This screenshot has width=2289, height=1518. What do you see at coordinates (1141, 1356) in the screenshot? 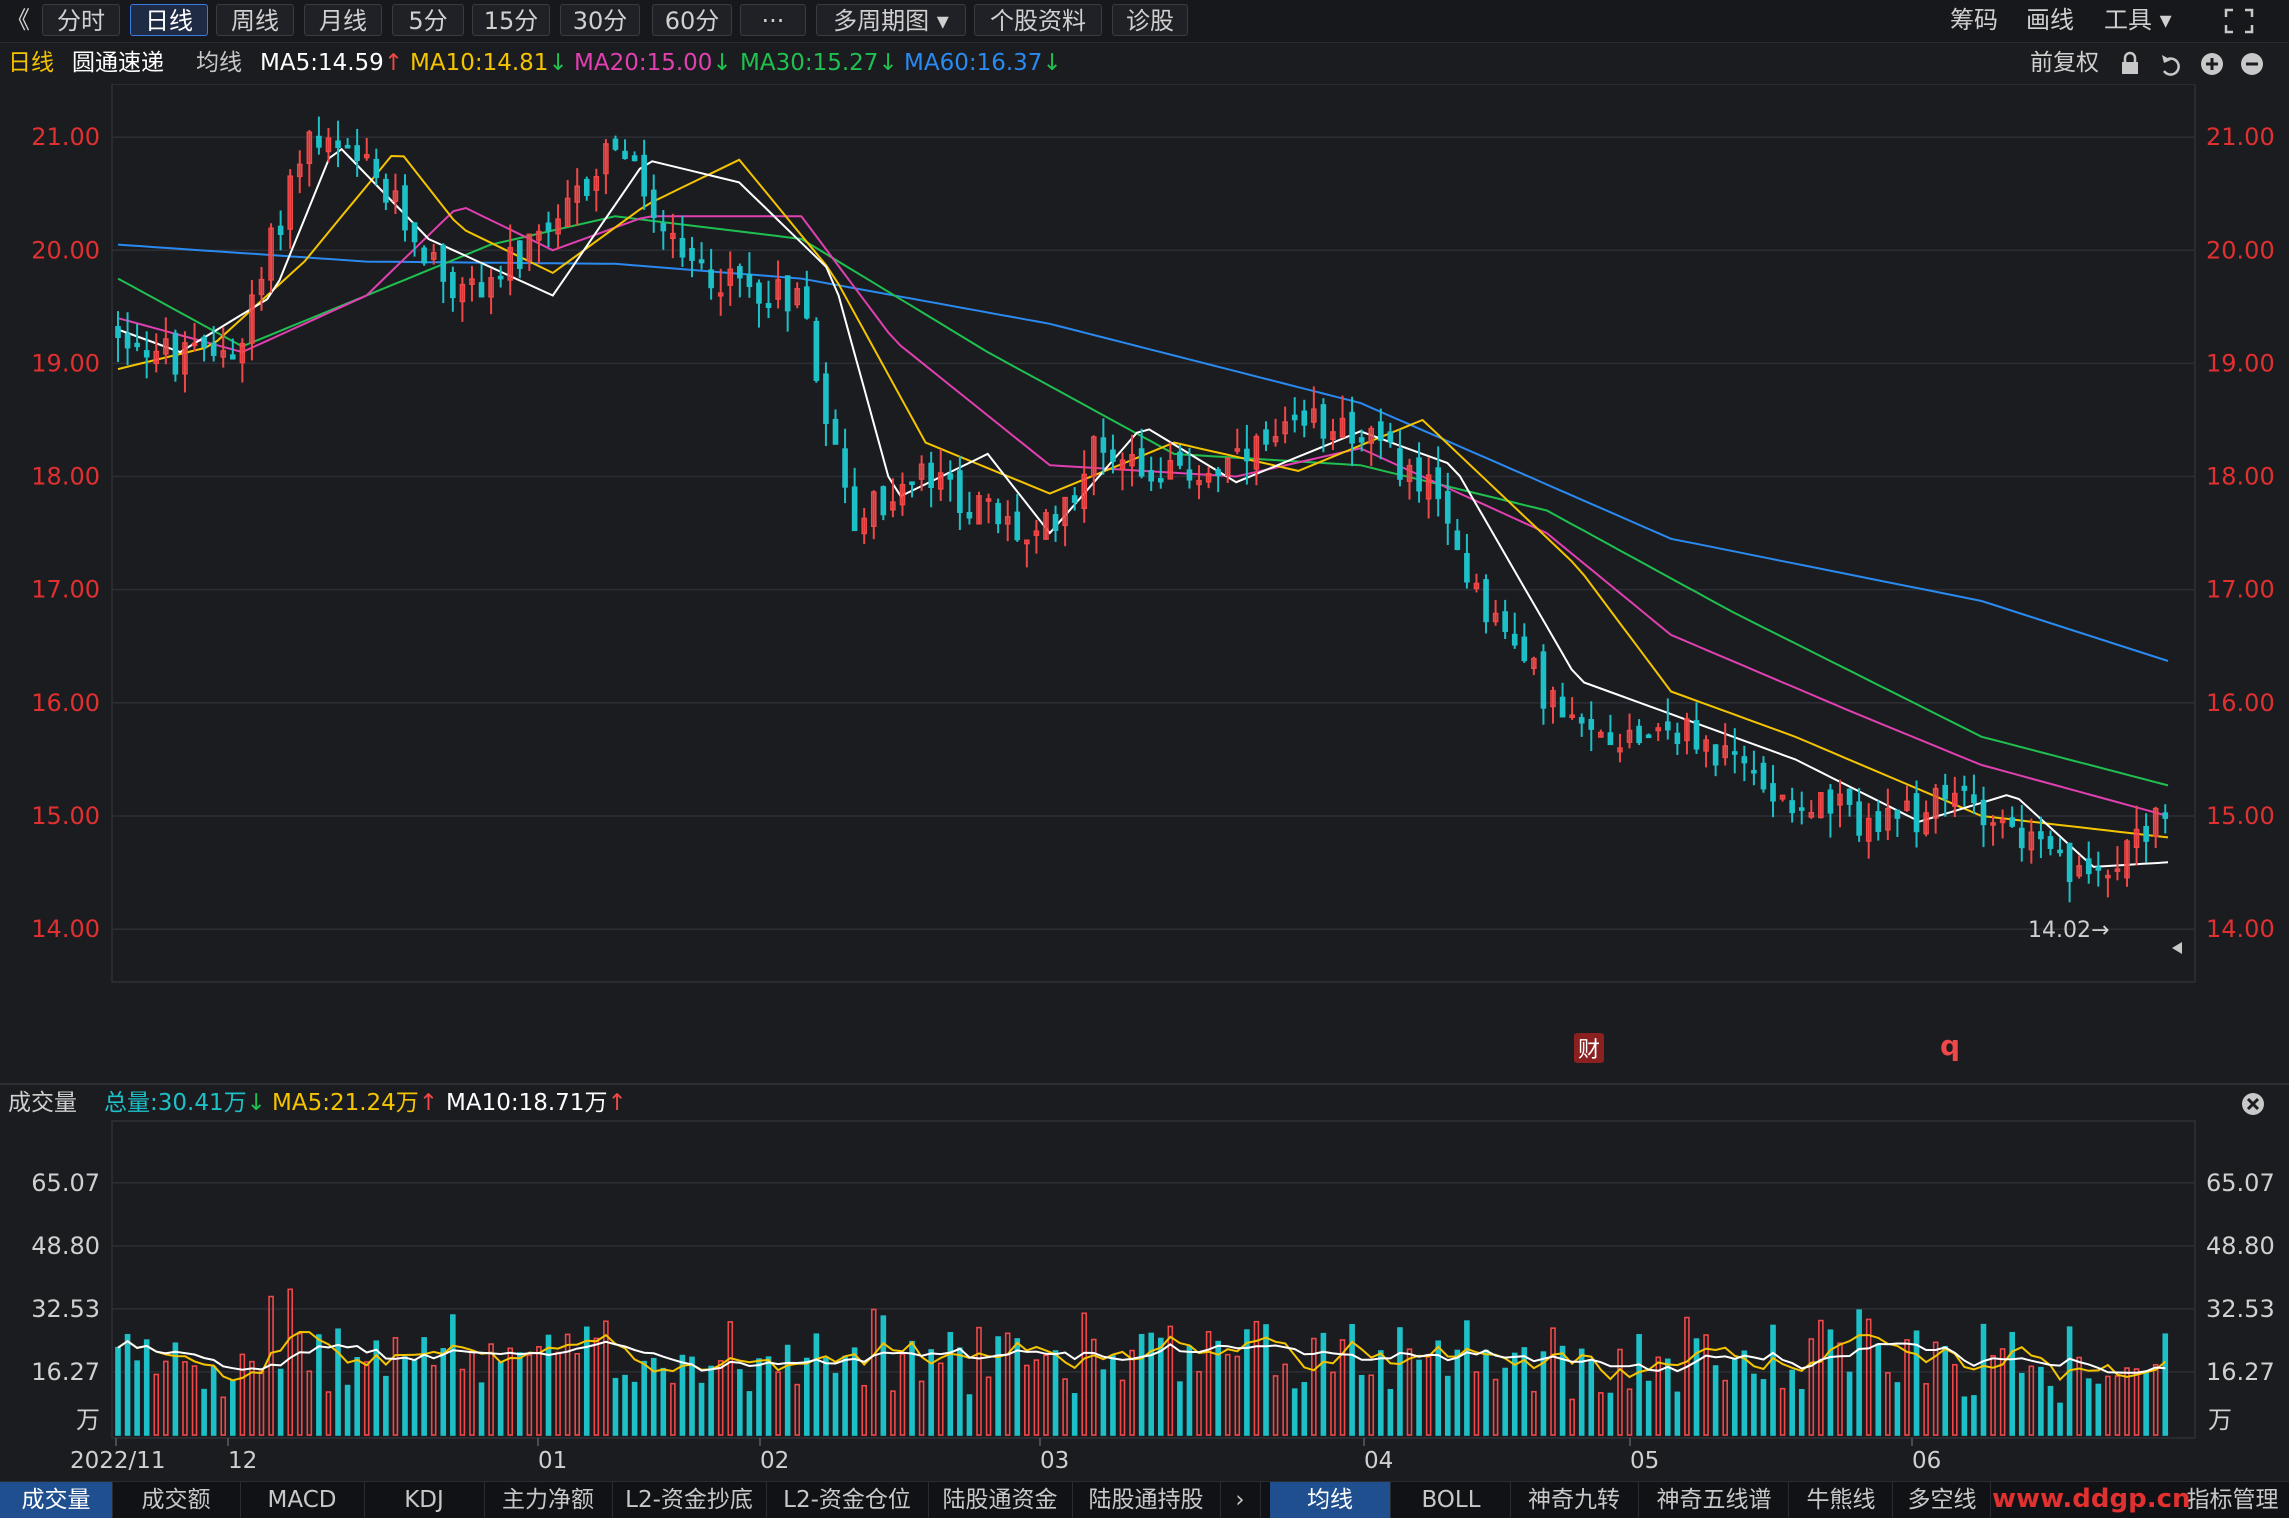
I see `volume-ma10-line` at bounding box center [1141, 1356].